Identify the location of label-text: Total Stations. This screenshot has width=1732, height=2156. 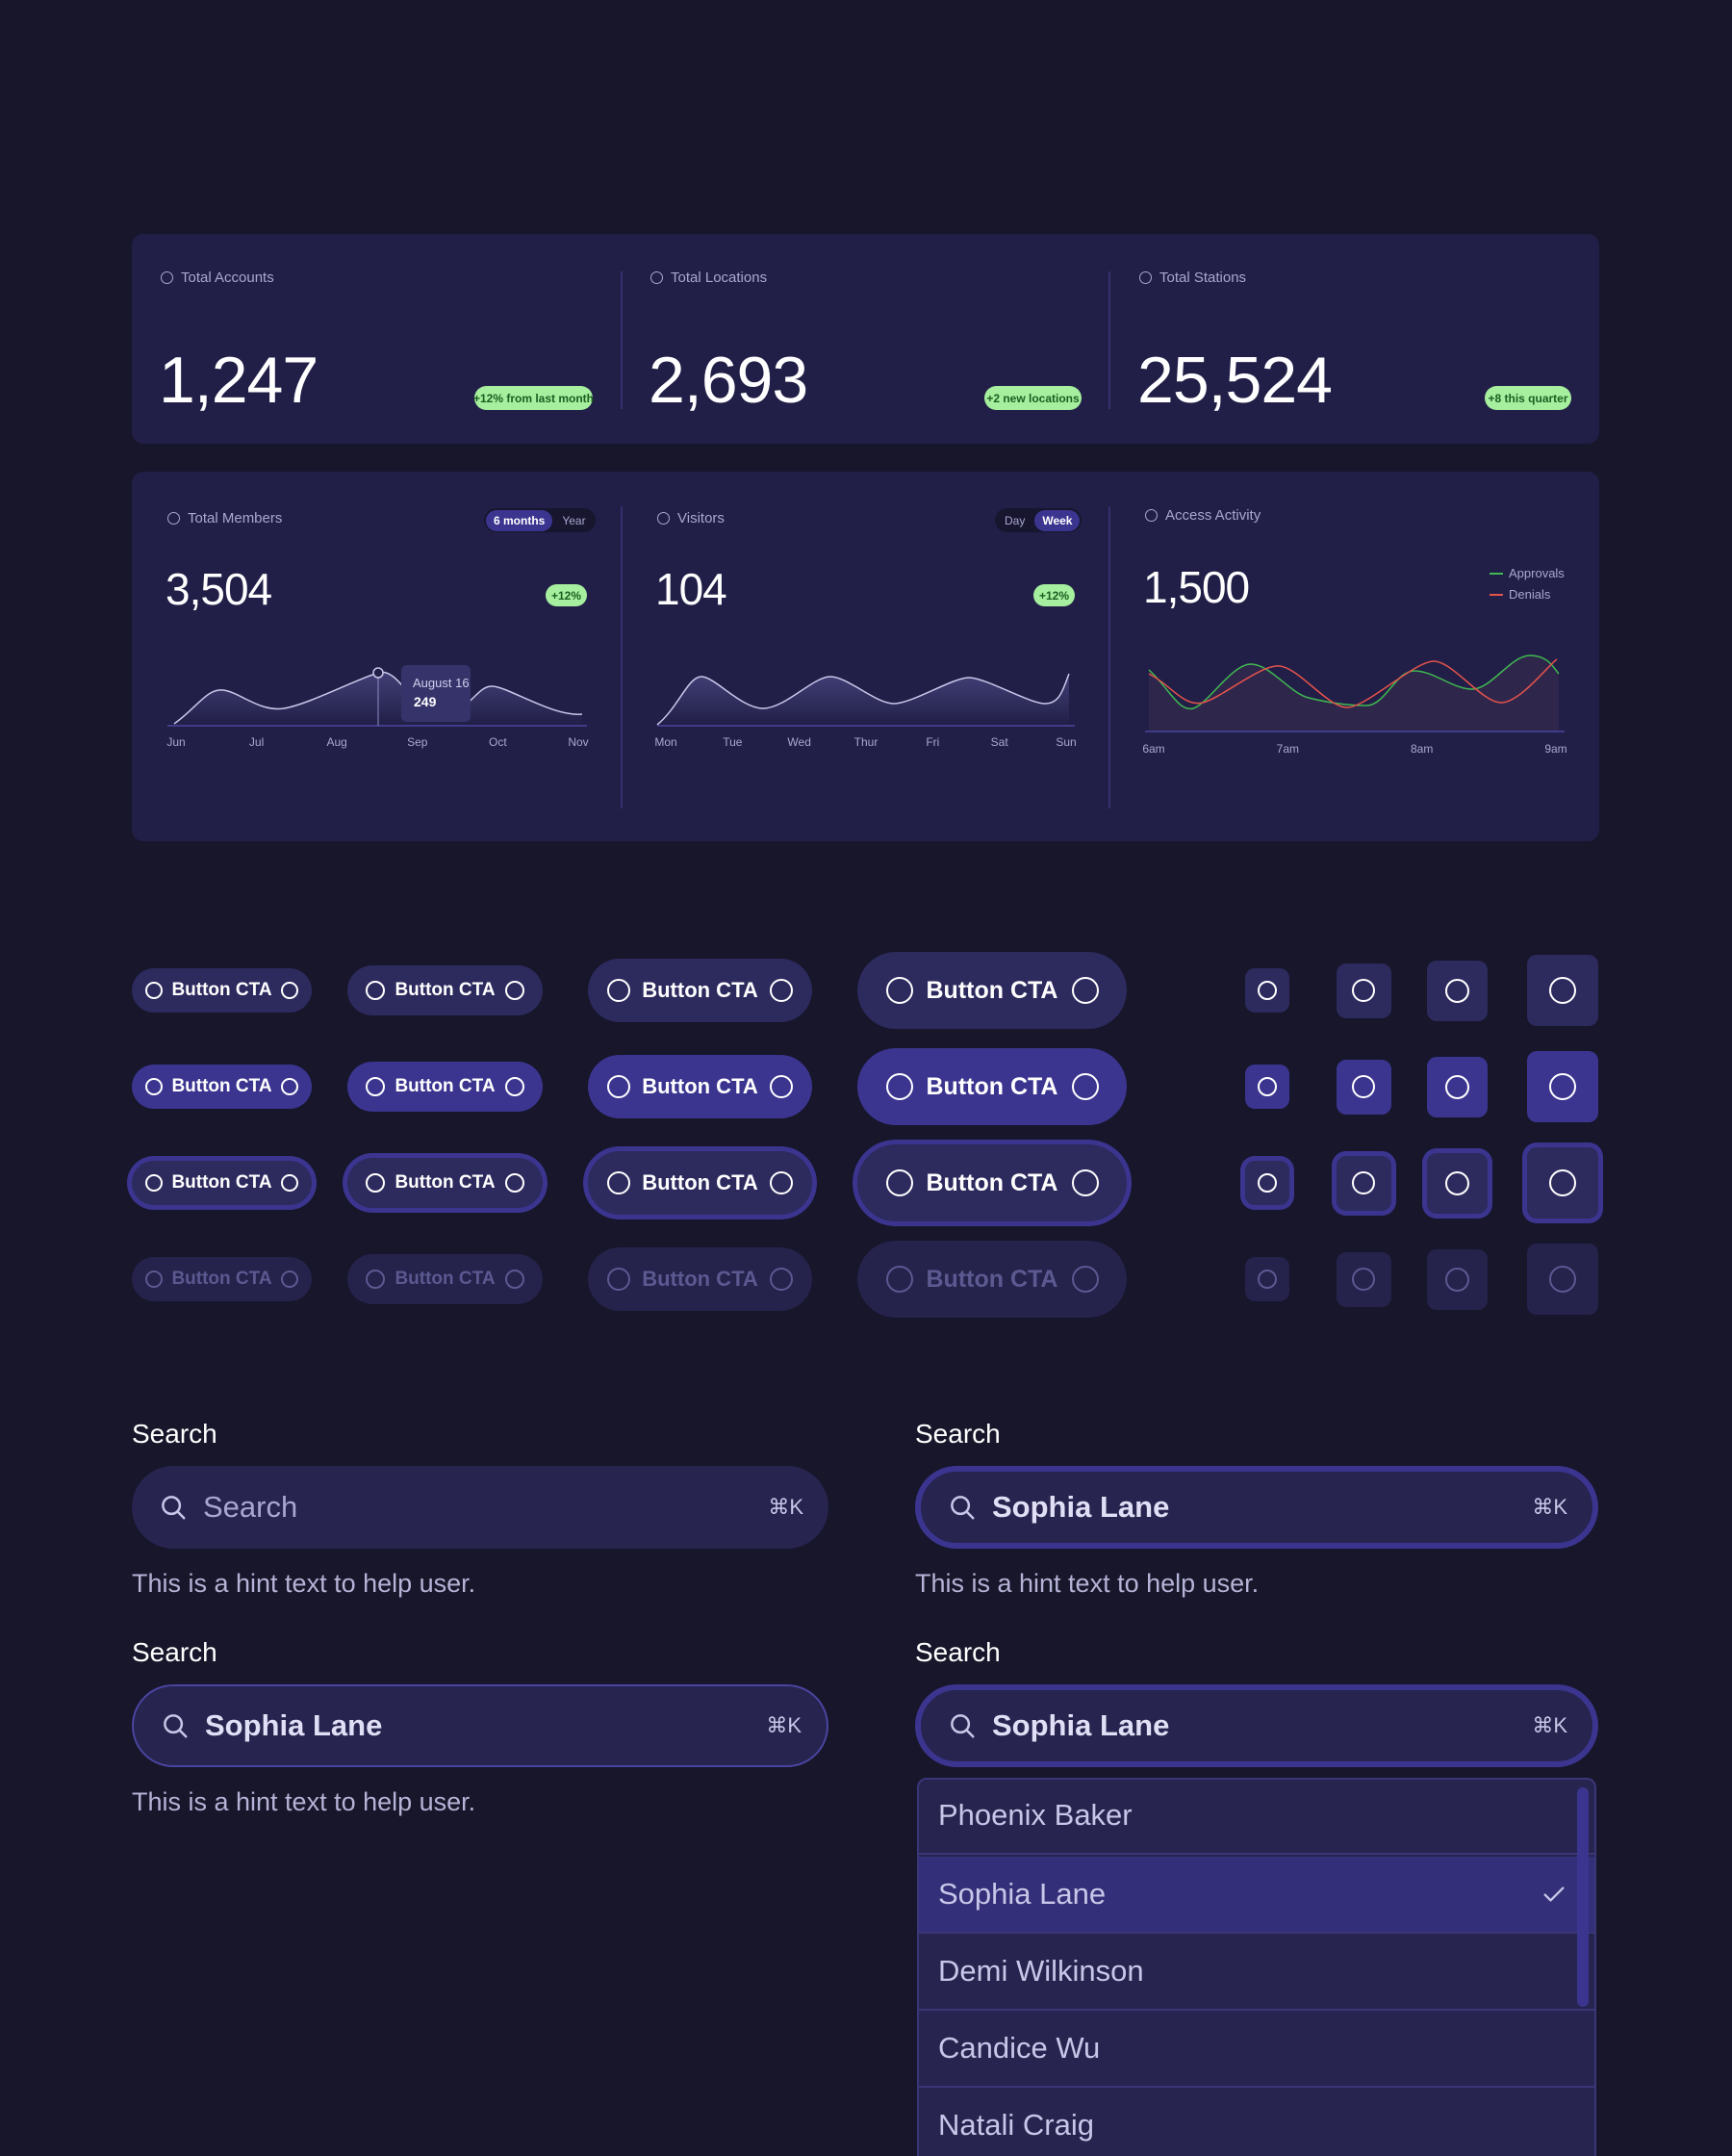
(1203, 278).